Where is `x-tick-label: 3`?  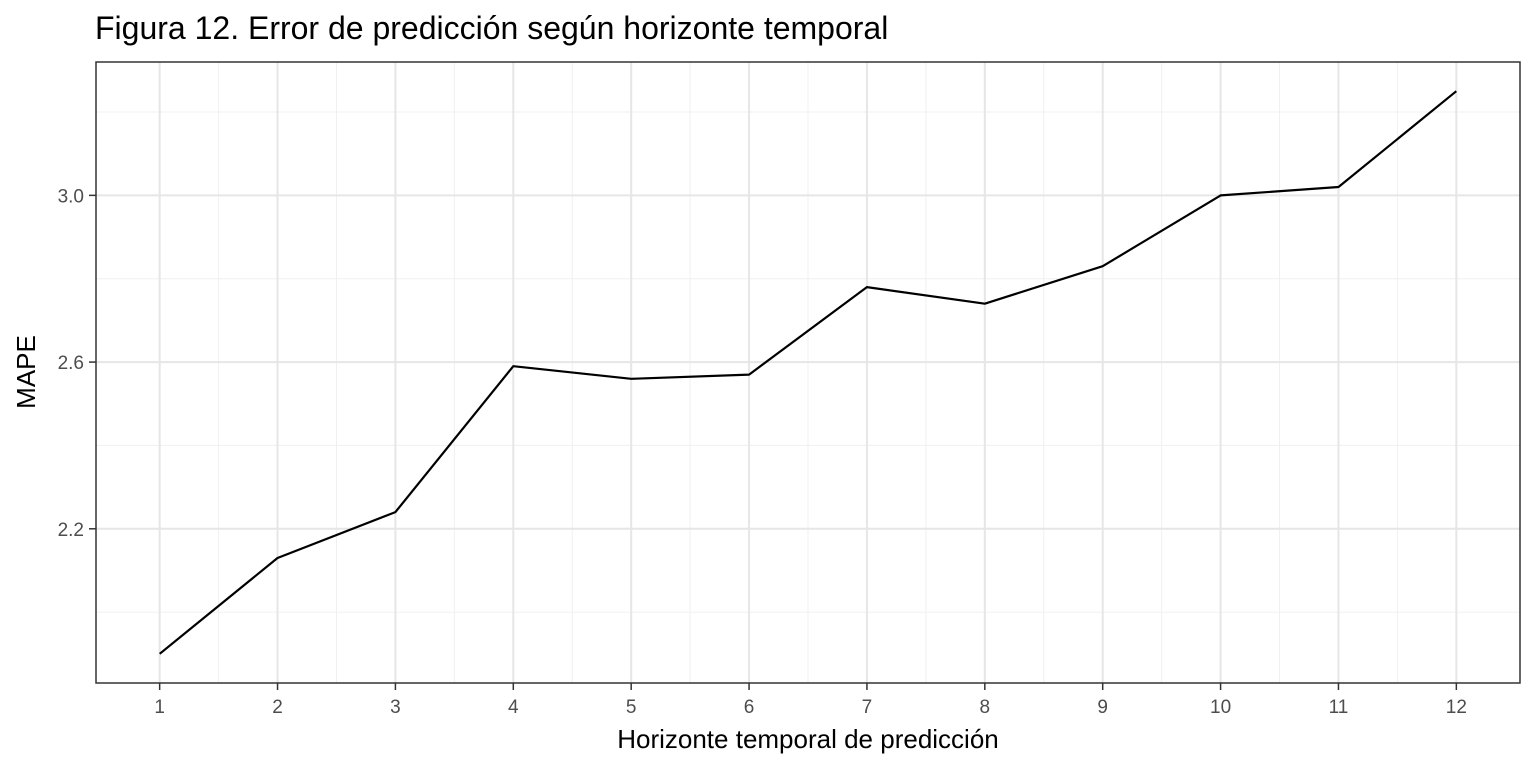
x-tick-label: 3 is located at coordinates (395, 707).